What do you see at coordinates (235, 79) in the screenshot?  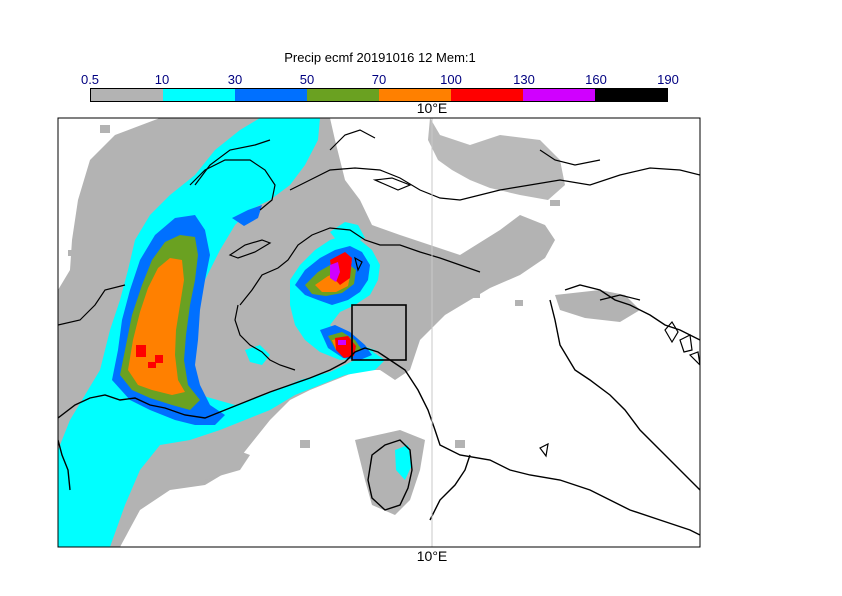 I see `colorbar-tick: 30` at bounding box center [235, 79].